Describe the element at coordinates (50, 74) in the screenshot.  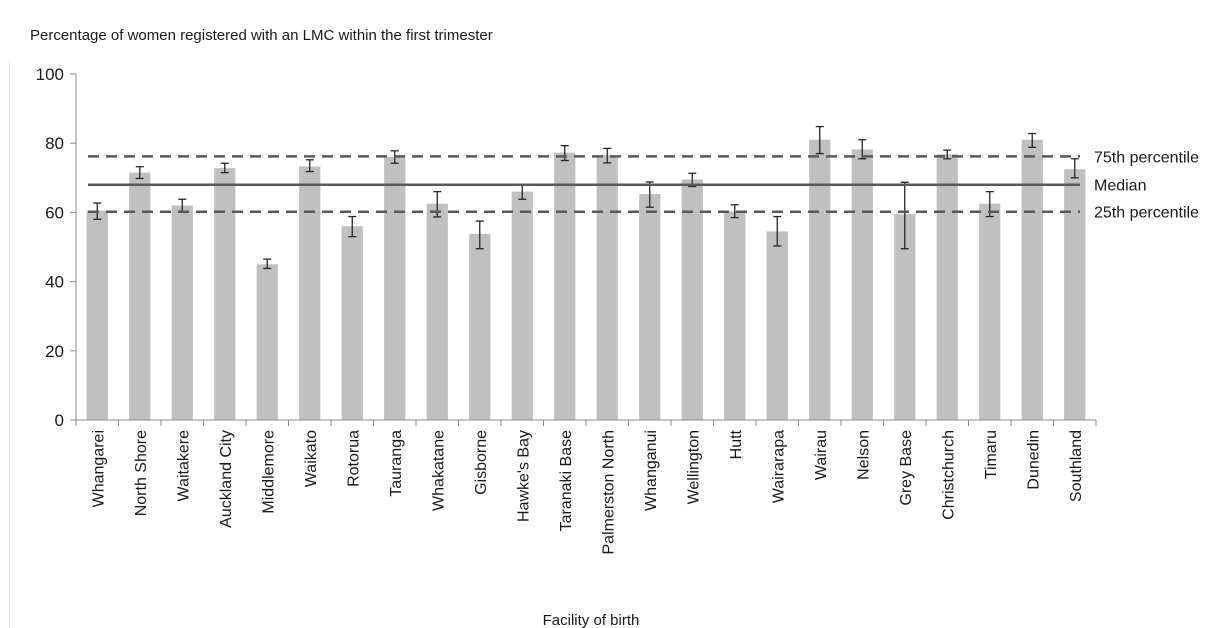
I see `y-tick-label: 100` at that location.